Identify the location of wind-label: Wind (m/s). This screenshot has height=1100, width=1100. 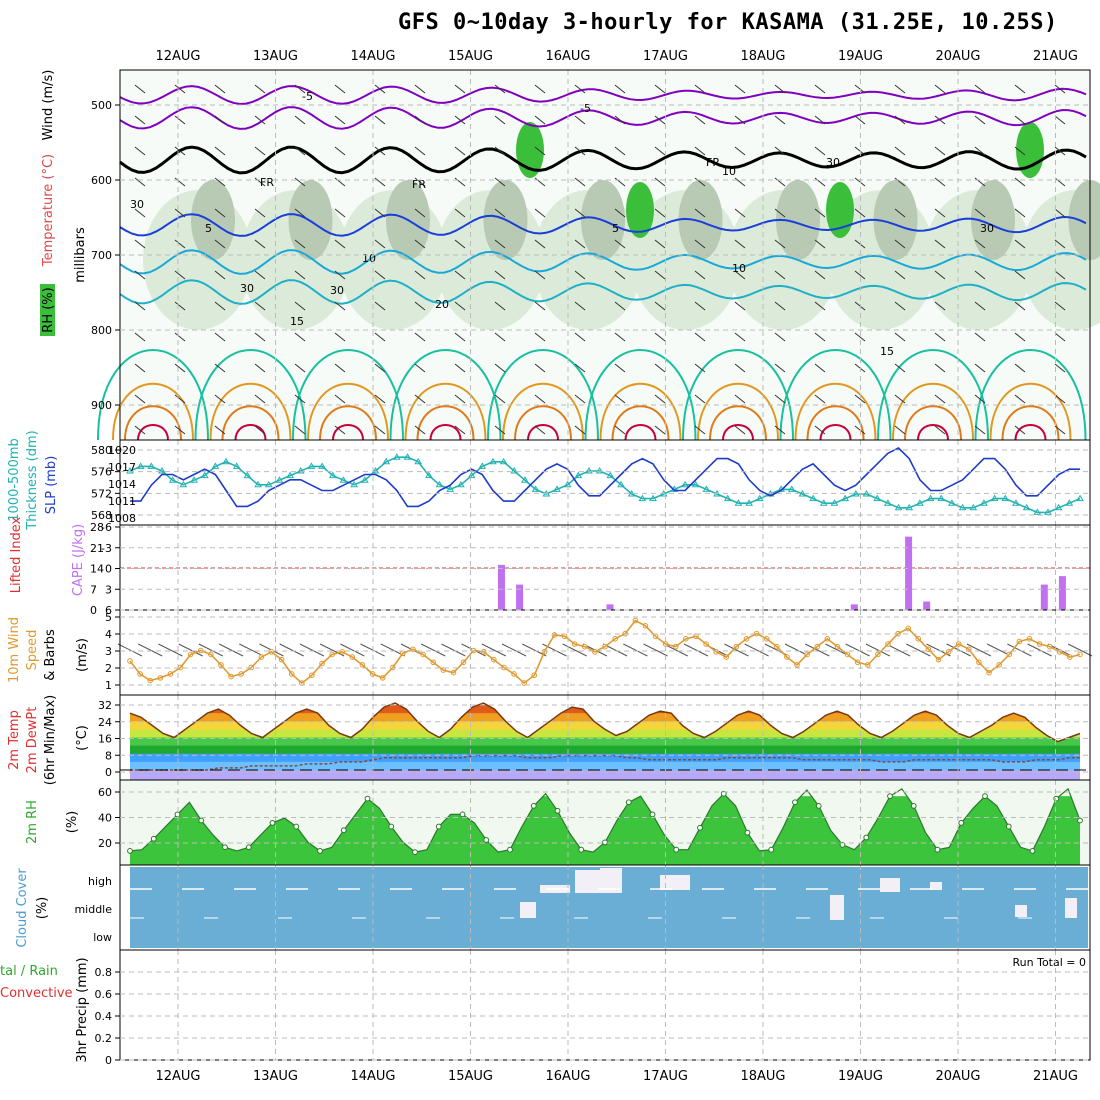
(48, 105).